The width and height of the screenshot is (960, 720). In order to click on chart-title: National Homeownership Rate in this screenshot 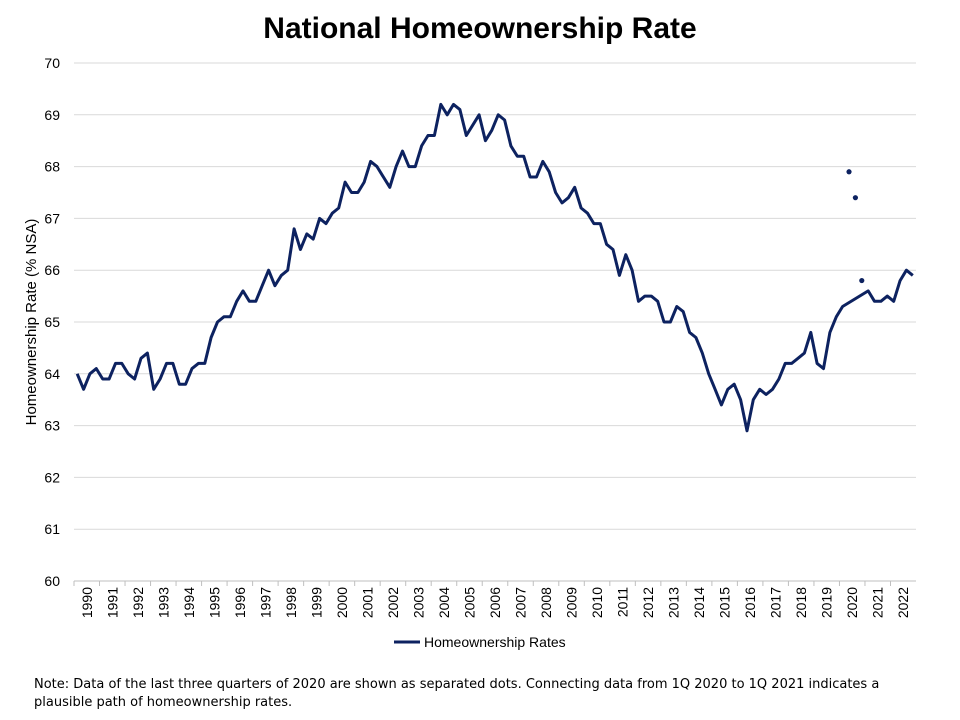, I will do `click(480, 28)`.